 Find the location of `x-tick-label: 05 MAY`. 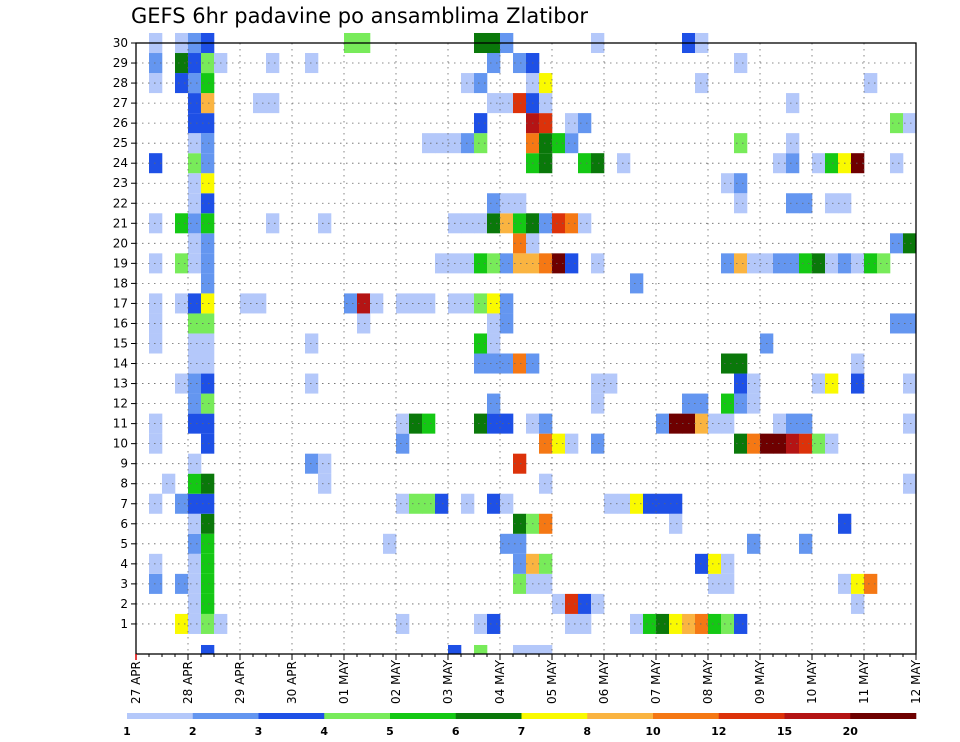

x-tick-label: 05 MAY is located at coordinates (552, 681).